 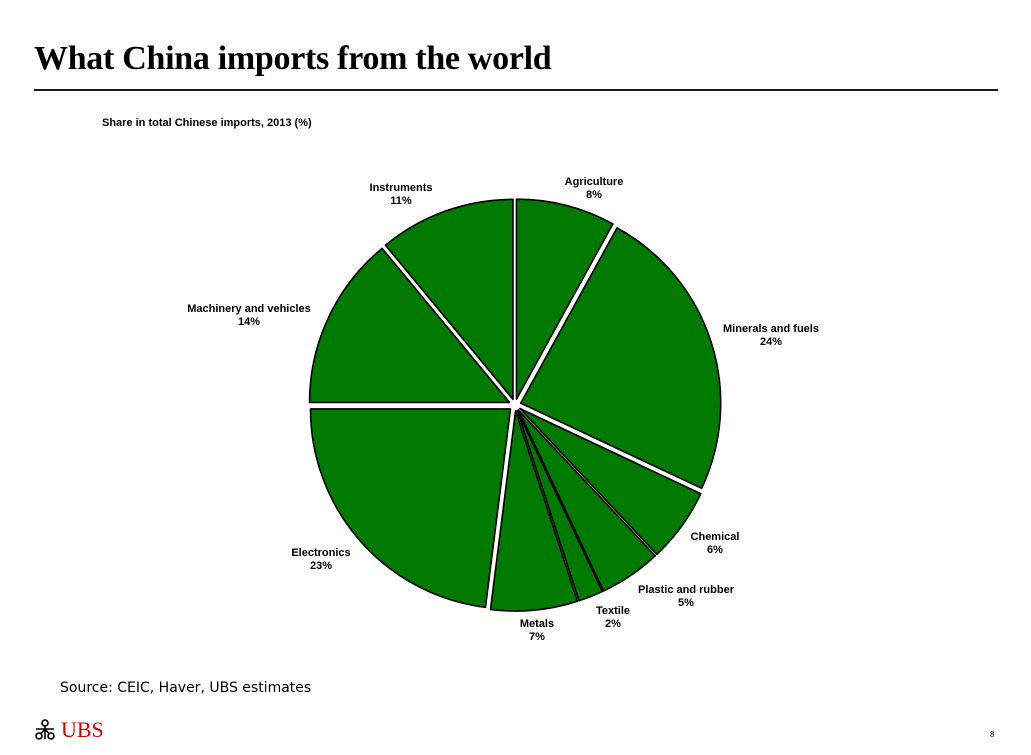 I want to click on source-note: Source: CEIC, Haver, UBS estimates, so click(x=186, y=688).